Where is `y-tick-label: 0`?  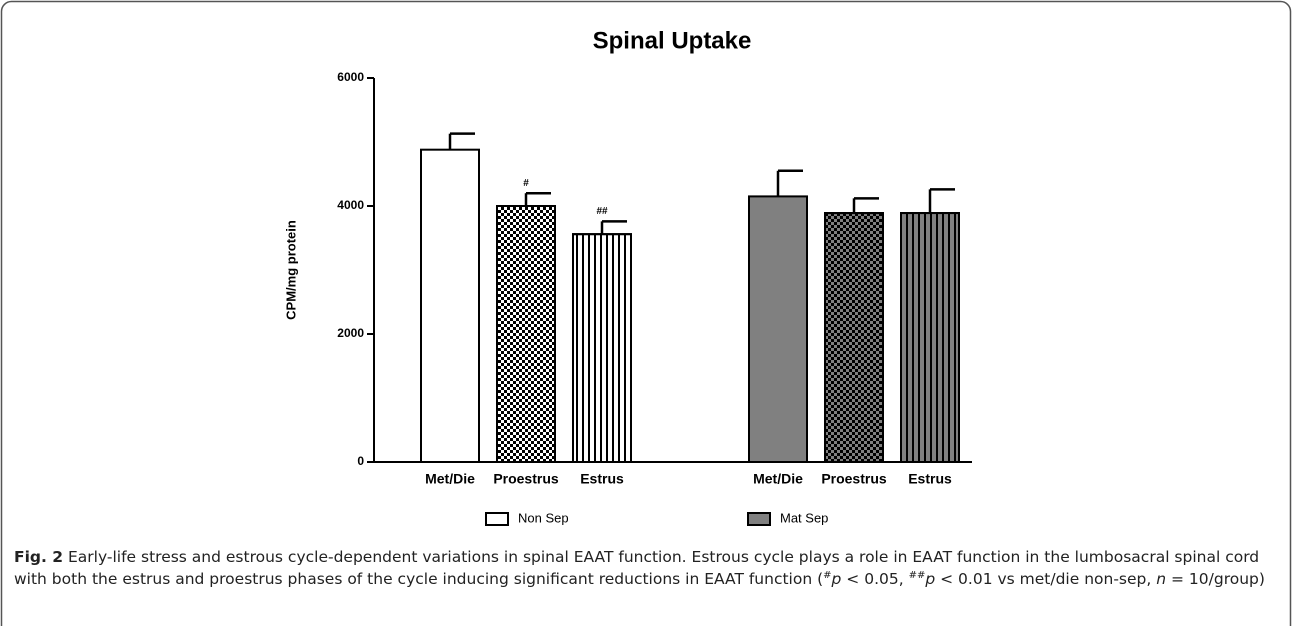 y-tick-label: 0 is located at coordinates (360, 461).